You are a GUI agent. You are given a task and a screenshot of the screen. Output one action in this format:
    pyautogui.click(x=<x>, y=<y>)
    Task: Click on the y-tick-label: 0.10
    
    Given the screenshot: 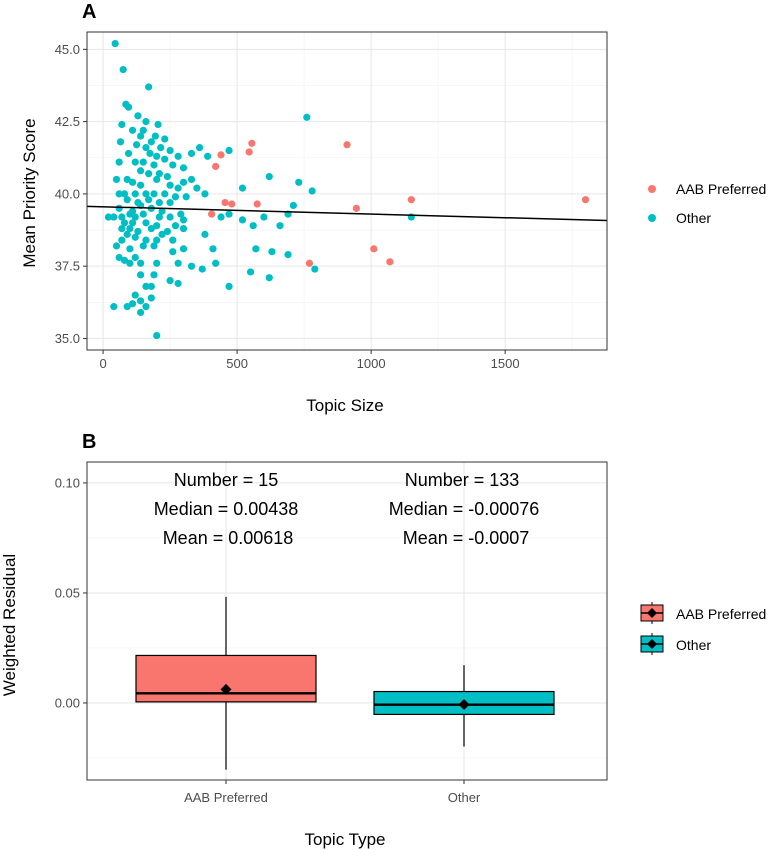 What is the action you would take?
    pyautogui.click(x=67, y=482)
    